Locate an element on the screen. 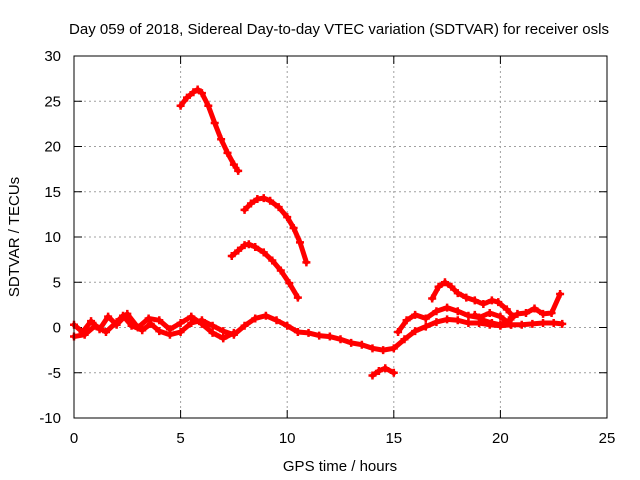 The image size is (640, 480). x-tick-label: 5 is located at coordinates (180, 438).